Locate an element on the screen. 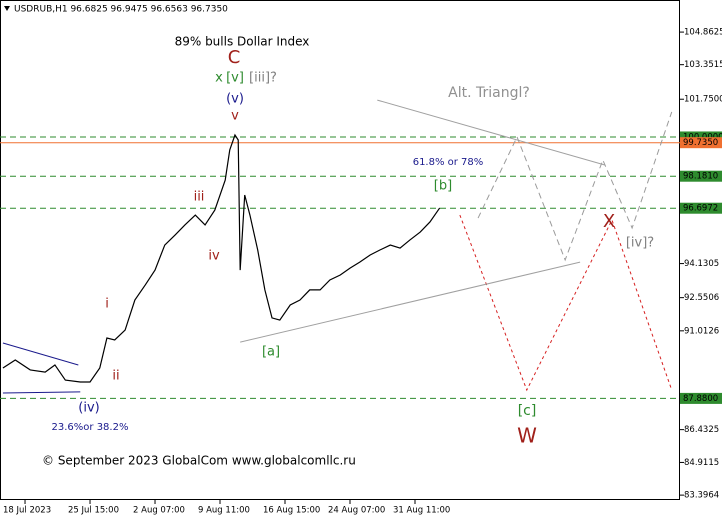 The height and width of the screenshot is (518, 722). annotation: Alt. Triangl? is located at coordinates (489, 93).